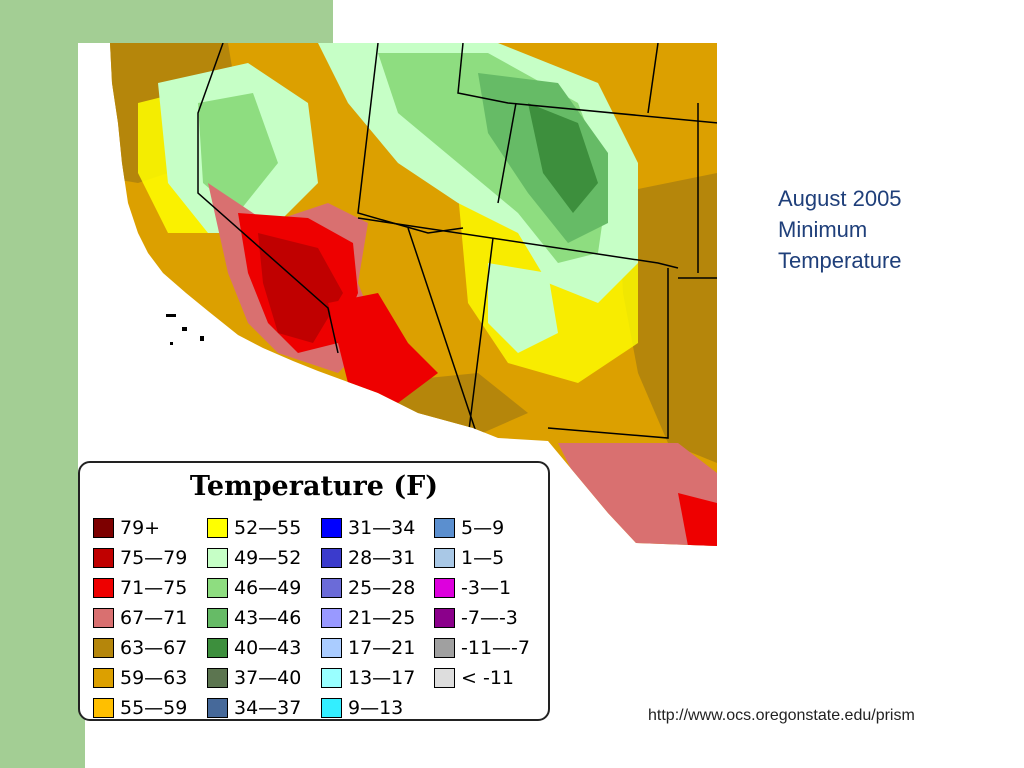 The height and width of the screenshot is (768, 1024). I want to click on legend-item: 28—31, so click(368, 558).